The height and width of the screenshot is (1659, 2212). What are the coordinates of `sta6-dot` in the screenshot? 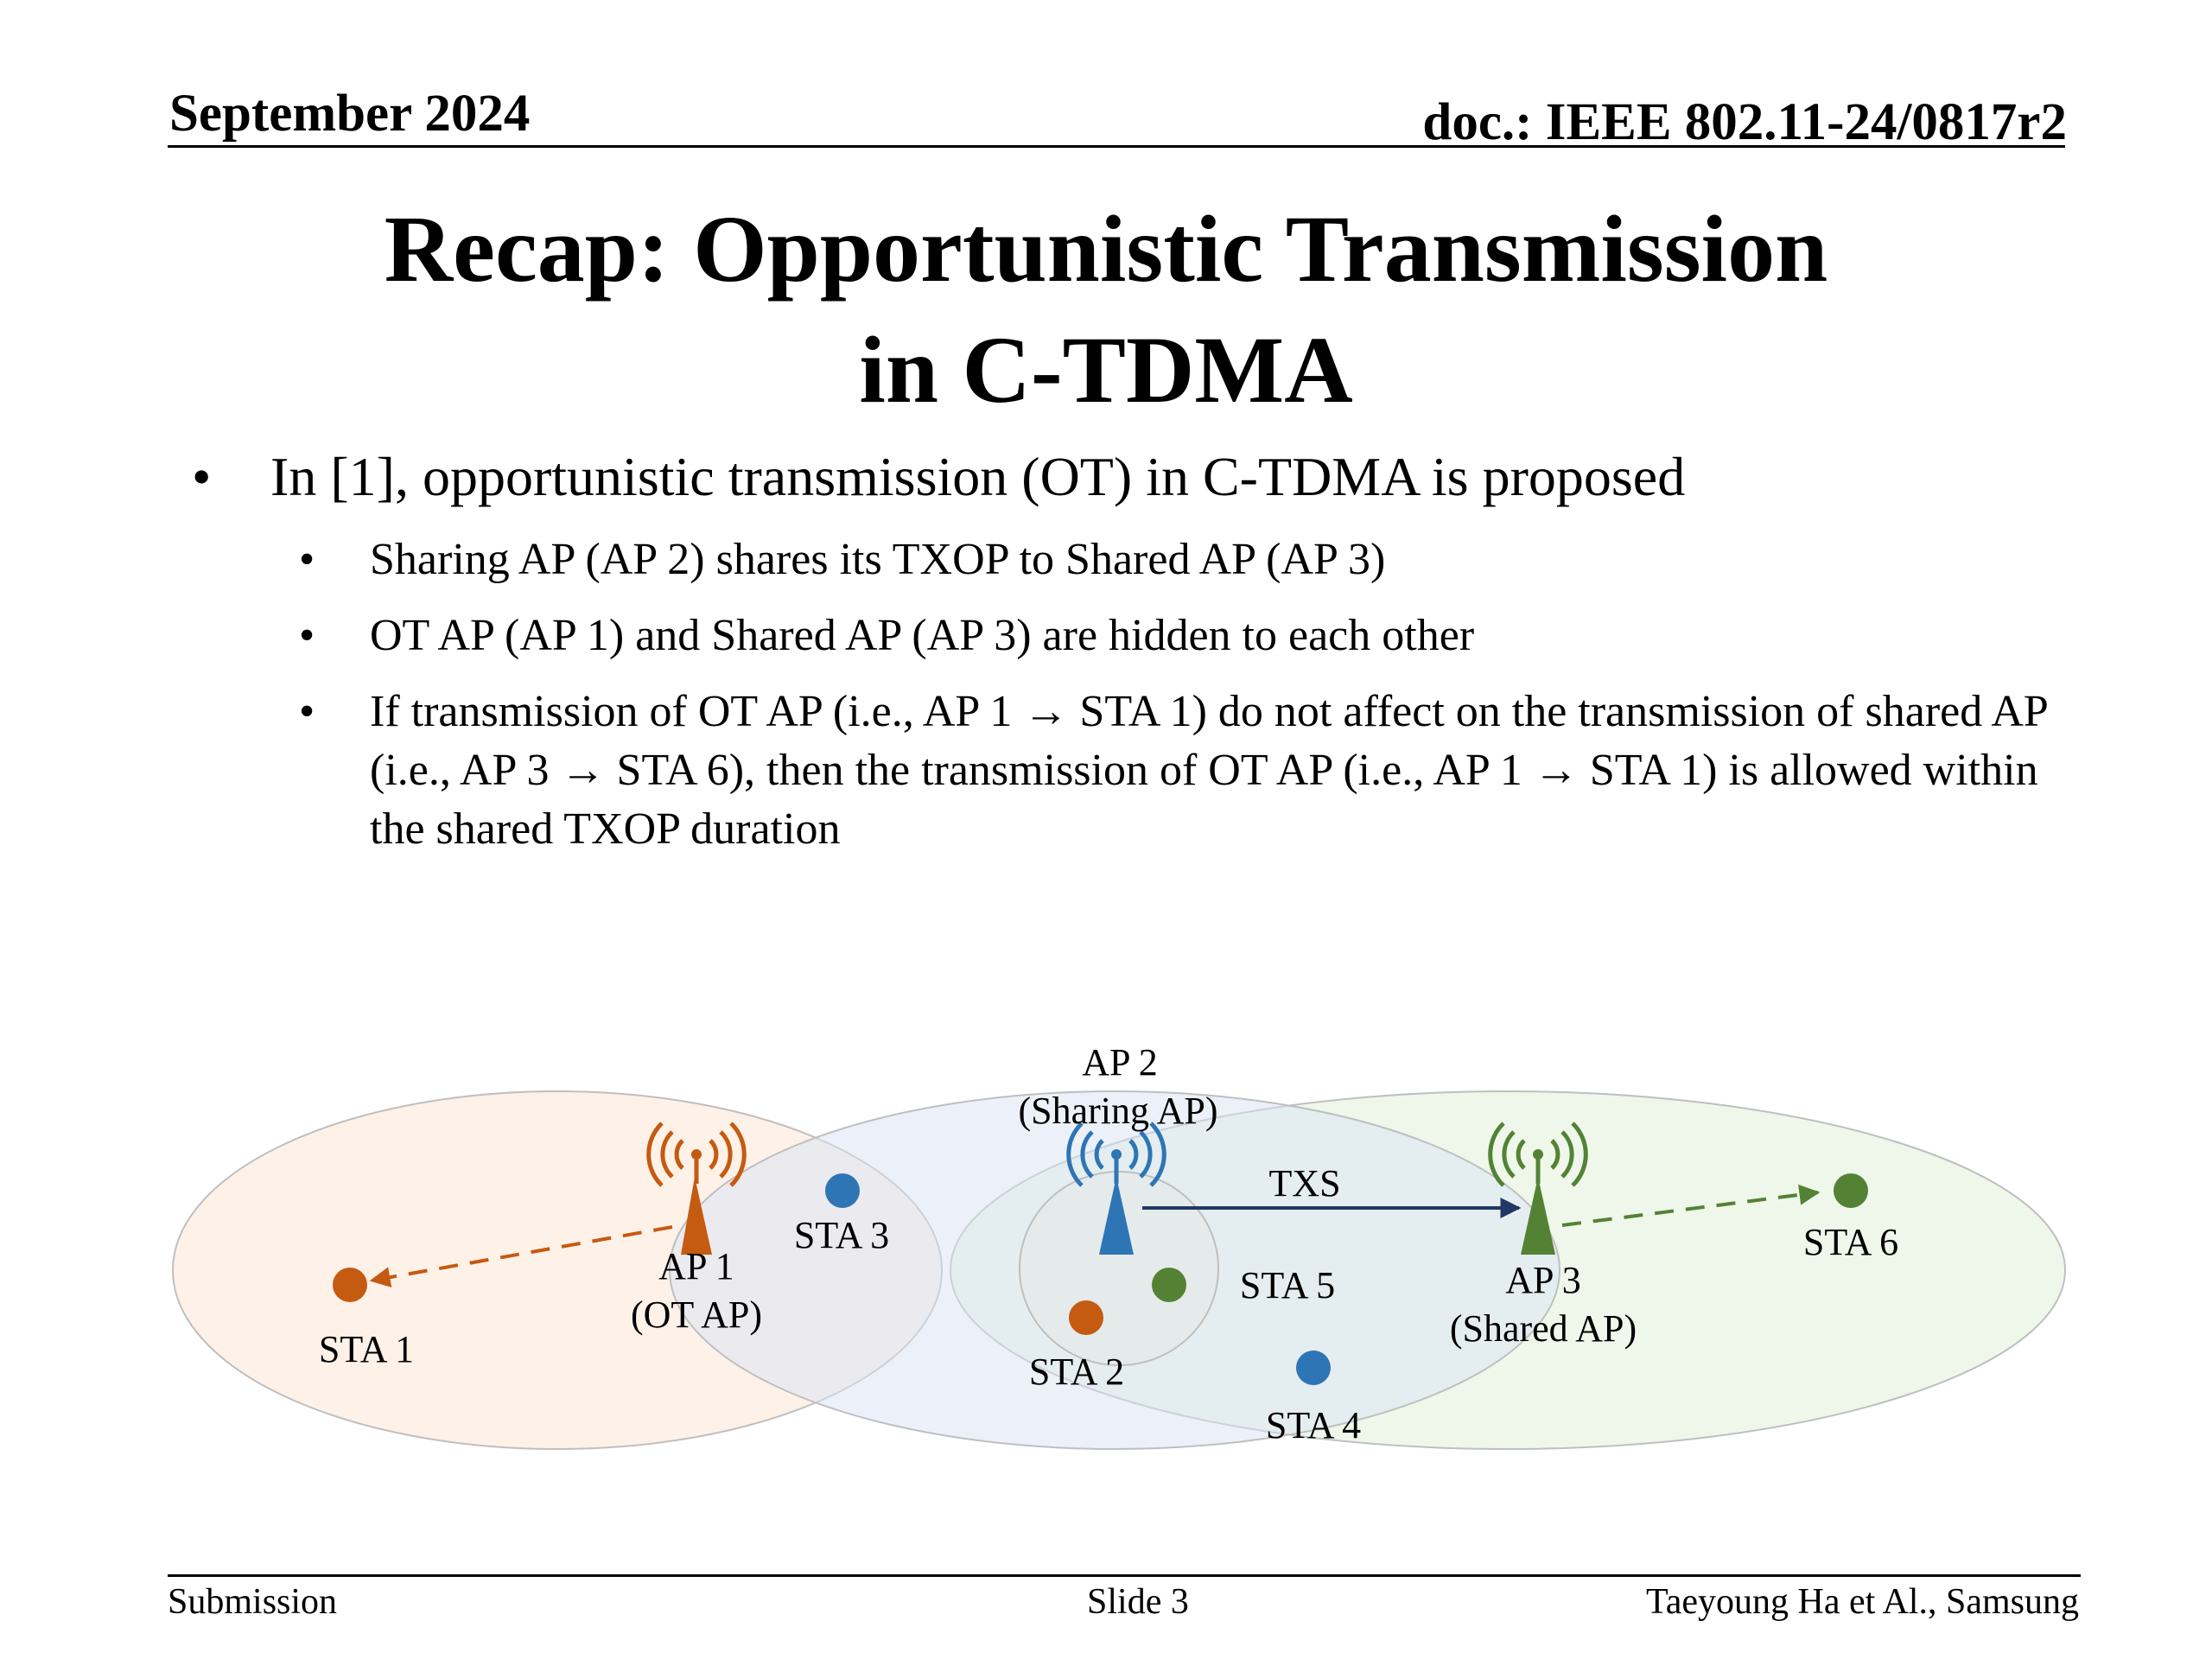 It's located at (1851, 1190).